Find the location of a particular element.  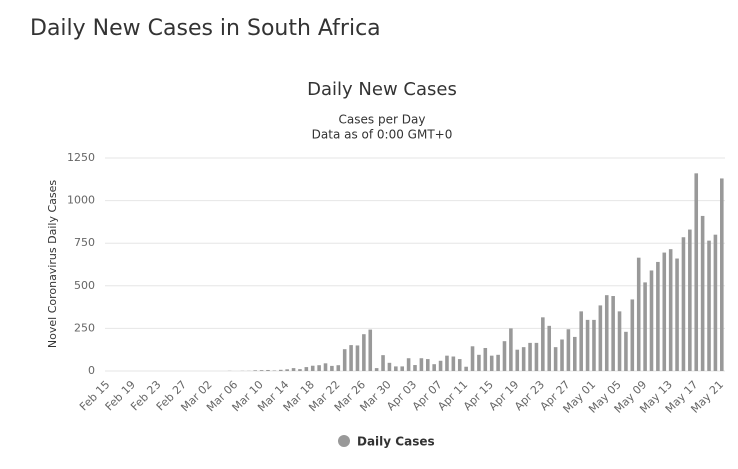

legend-label: Daily Cases is located at coordinates (396, 442).